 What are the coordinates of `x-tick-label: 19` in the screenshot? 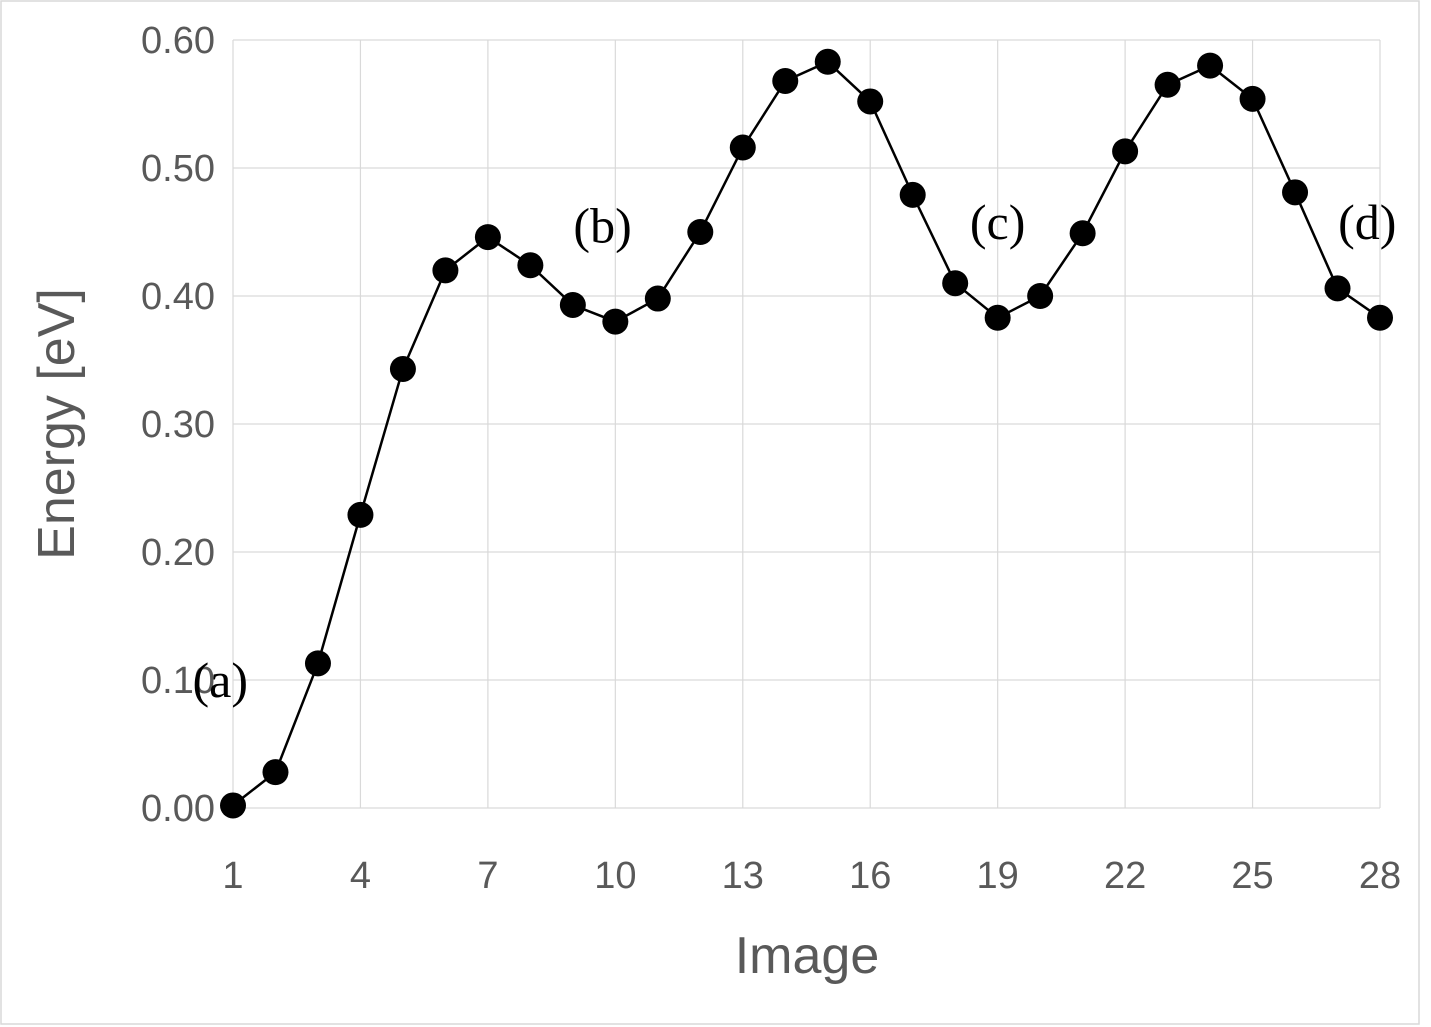 It's located at (998, 876).